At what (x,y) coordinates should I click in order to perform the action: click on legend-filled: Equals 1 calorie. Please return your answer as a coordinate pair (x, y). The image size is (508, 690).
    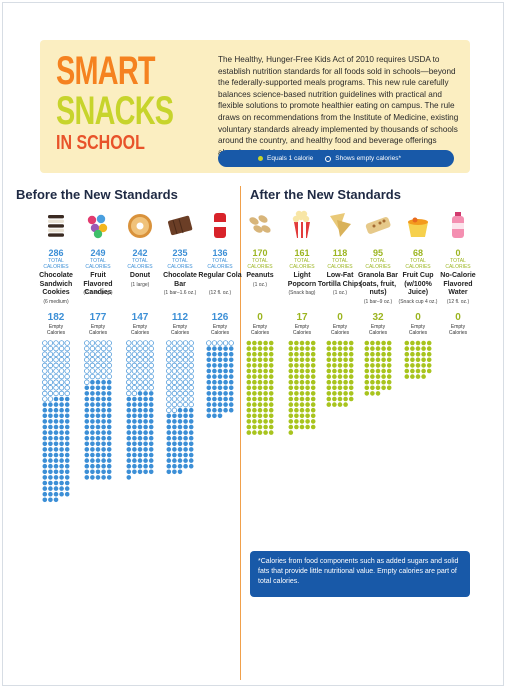
    Looking at the image, I should click on (285, 158).